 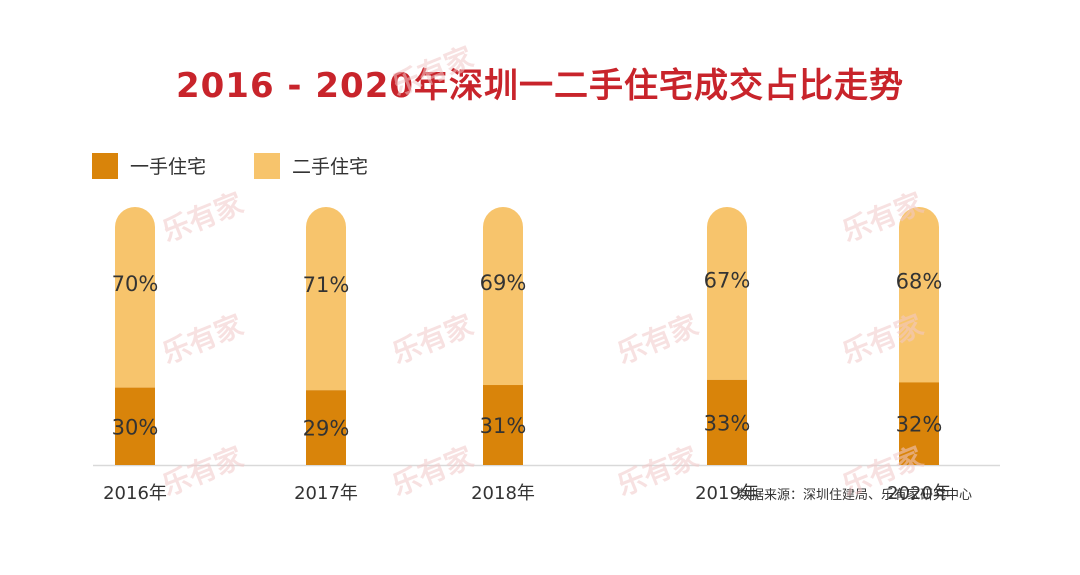 I want to click on x-tick-label: 2017年, so click(x=326, y=493).